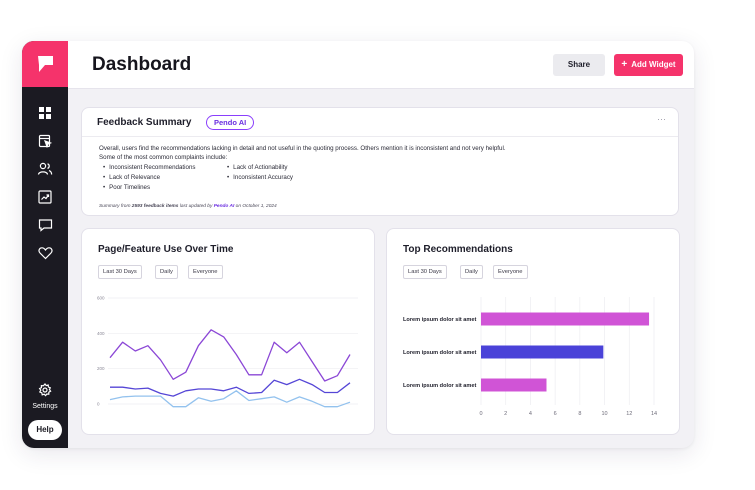 The image size is (755, 490). I want to click on heart-icon, so click(45, 253).